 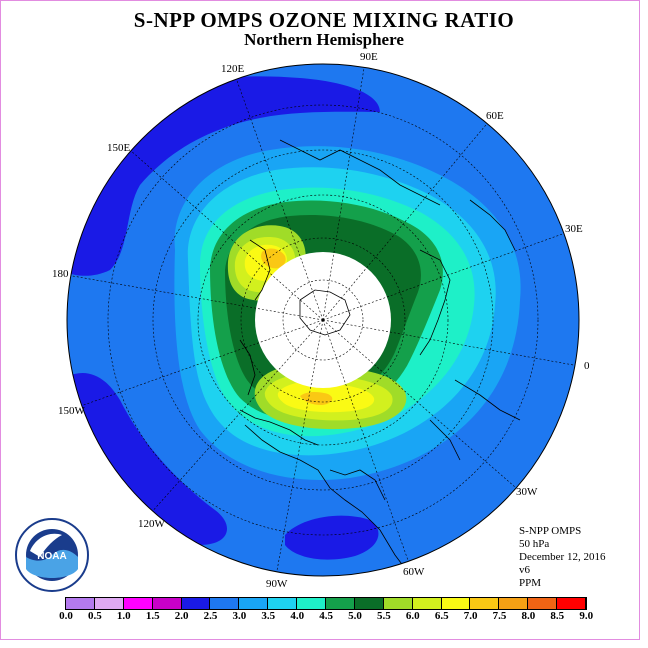 I want to click on lon-label-150e: 150E, so click(x=119, y=148).